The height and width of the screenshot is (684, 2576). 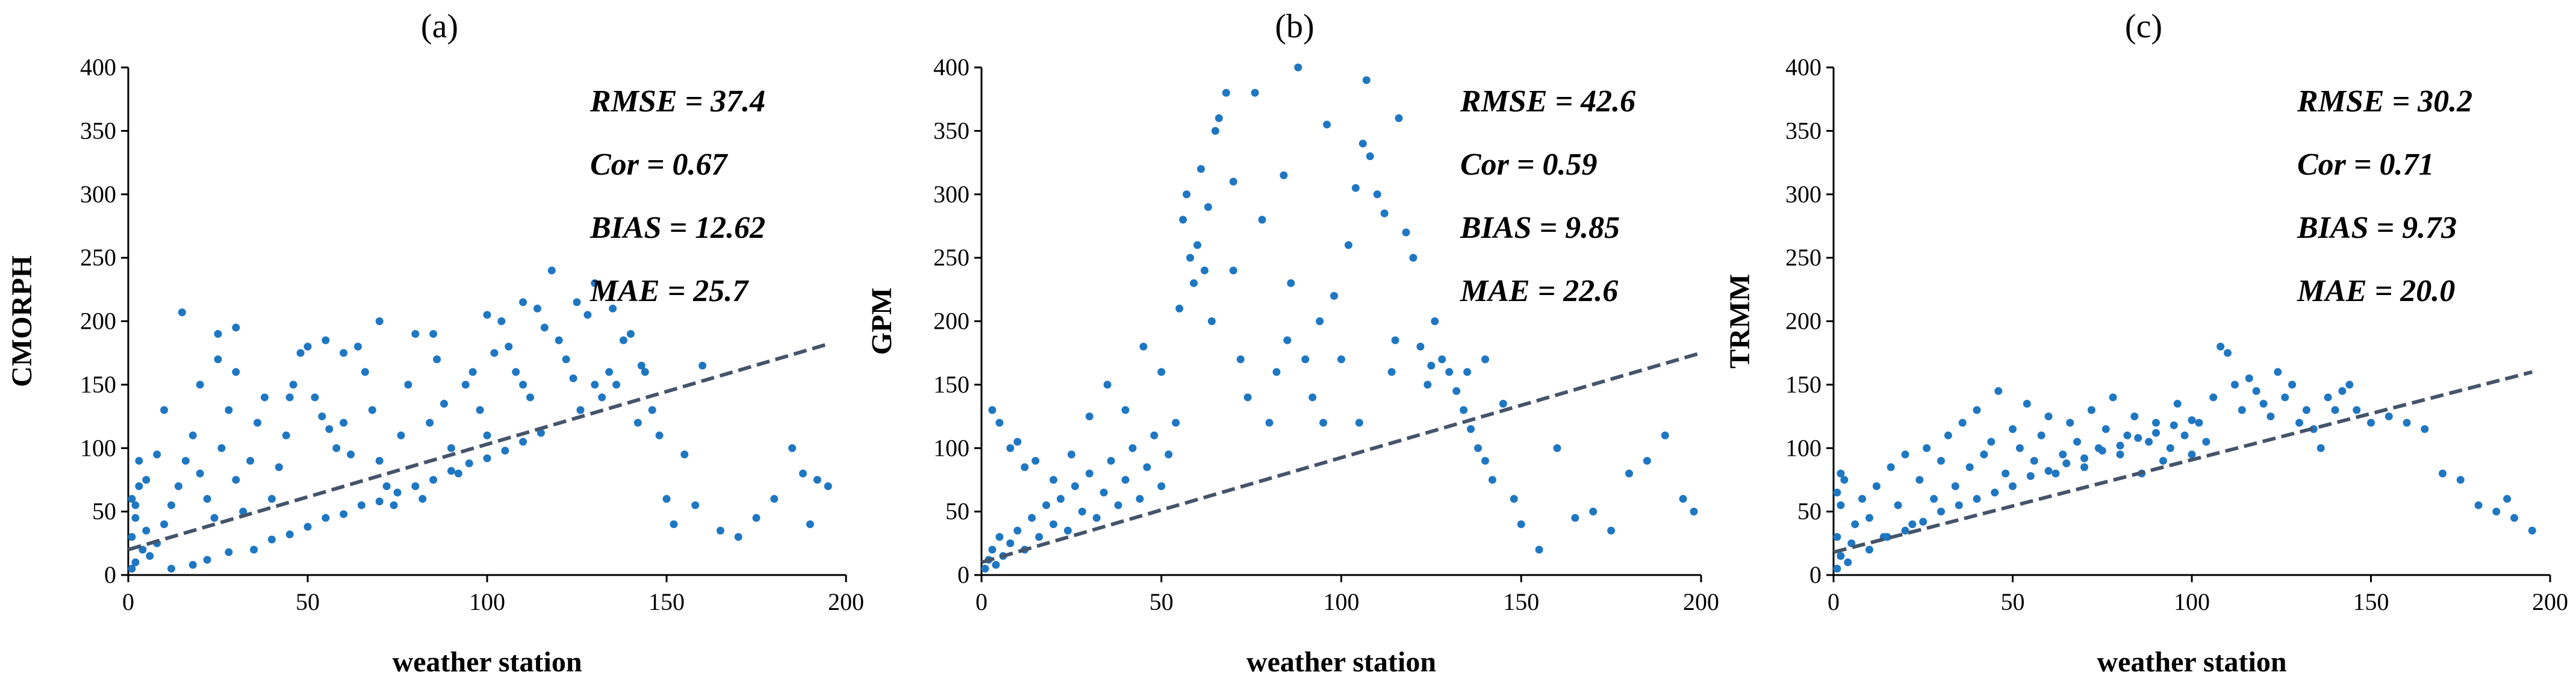 I want to click on x-tick-label: 150, so click(x=667, y=601).